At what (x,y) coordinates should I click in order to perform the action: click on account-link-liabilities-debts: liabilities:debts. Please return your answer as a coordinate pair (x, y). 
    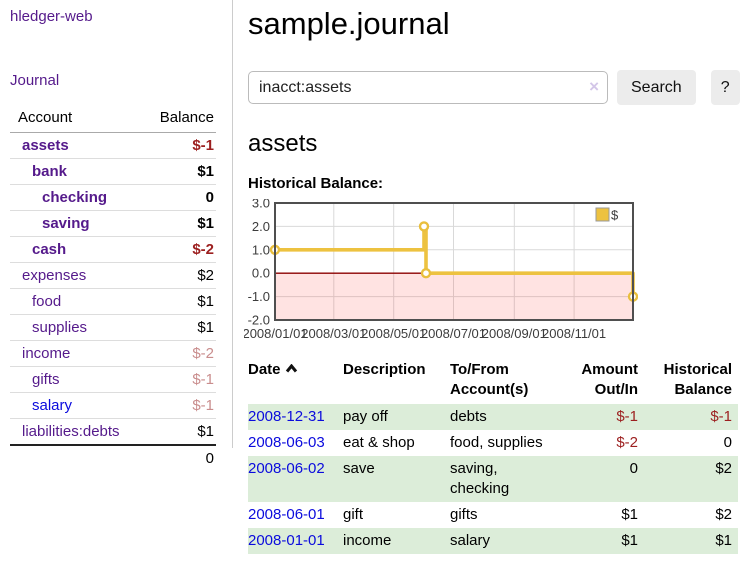
    Looking at the image, I should click on (71, 431).